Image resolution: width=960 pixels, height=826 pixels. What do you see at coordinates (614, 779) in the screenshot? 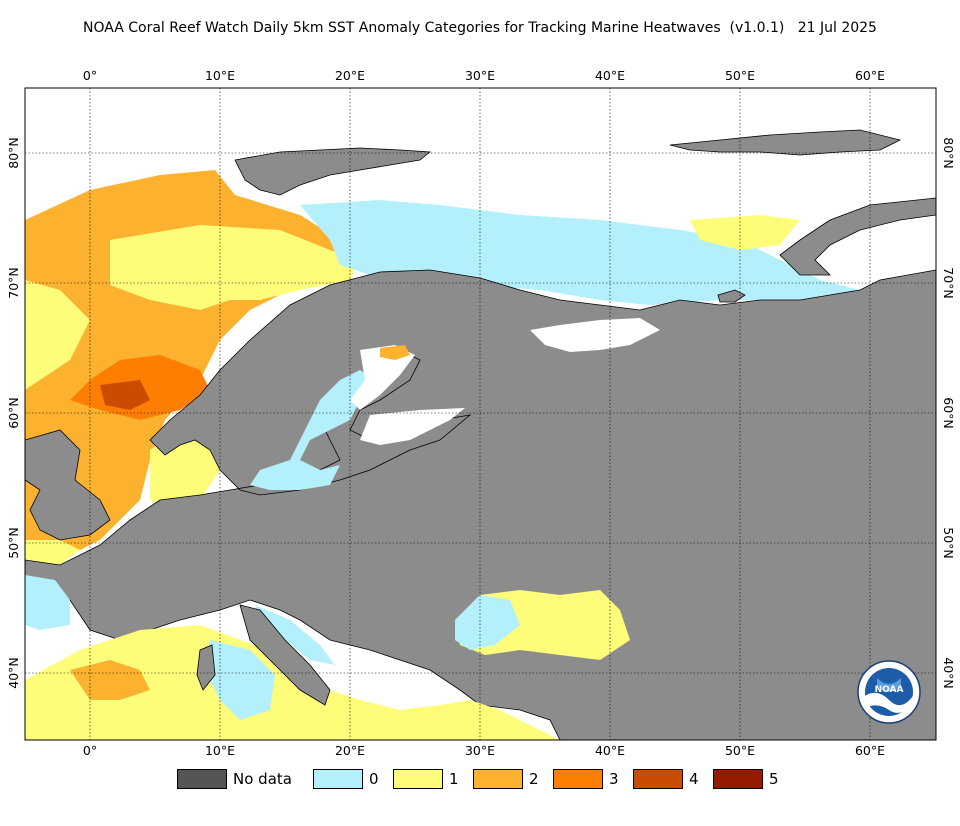
I see `legend-label: 3` at bounding box center [614, 779].